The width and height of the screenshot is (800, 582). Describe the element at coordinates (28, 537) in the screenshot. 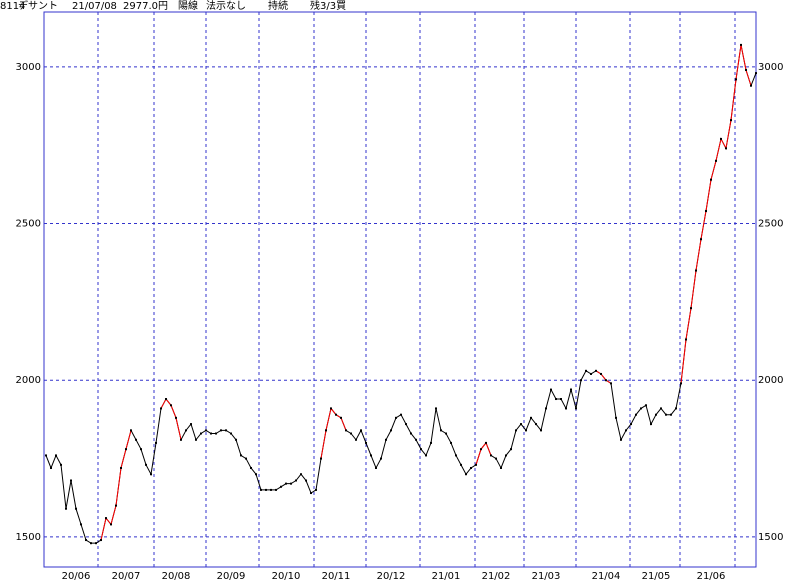

I see `y-tick-label: 1500` at that location.